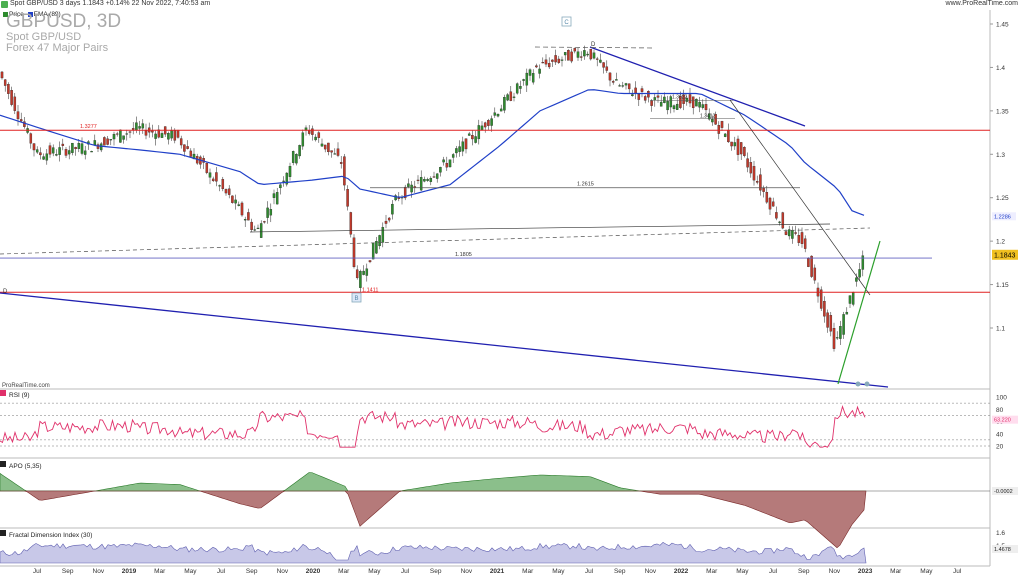 This screenshot has width=1024, height=576. I want to click on trend-line, so click(697, 86).